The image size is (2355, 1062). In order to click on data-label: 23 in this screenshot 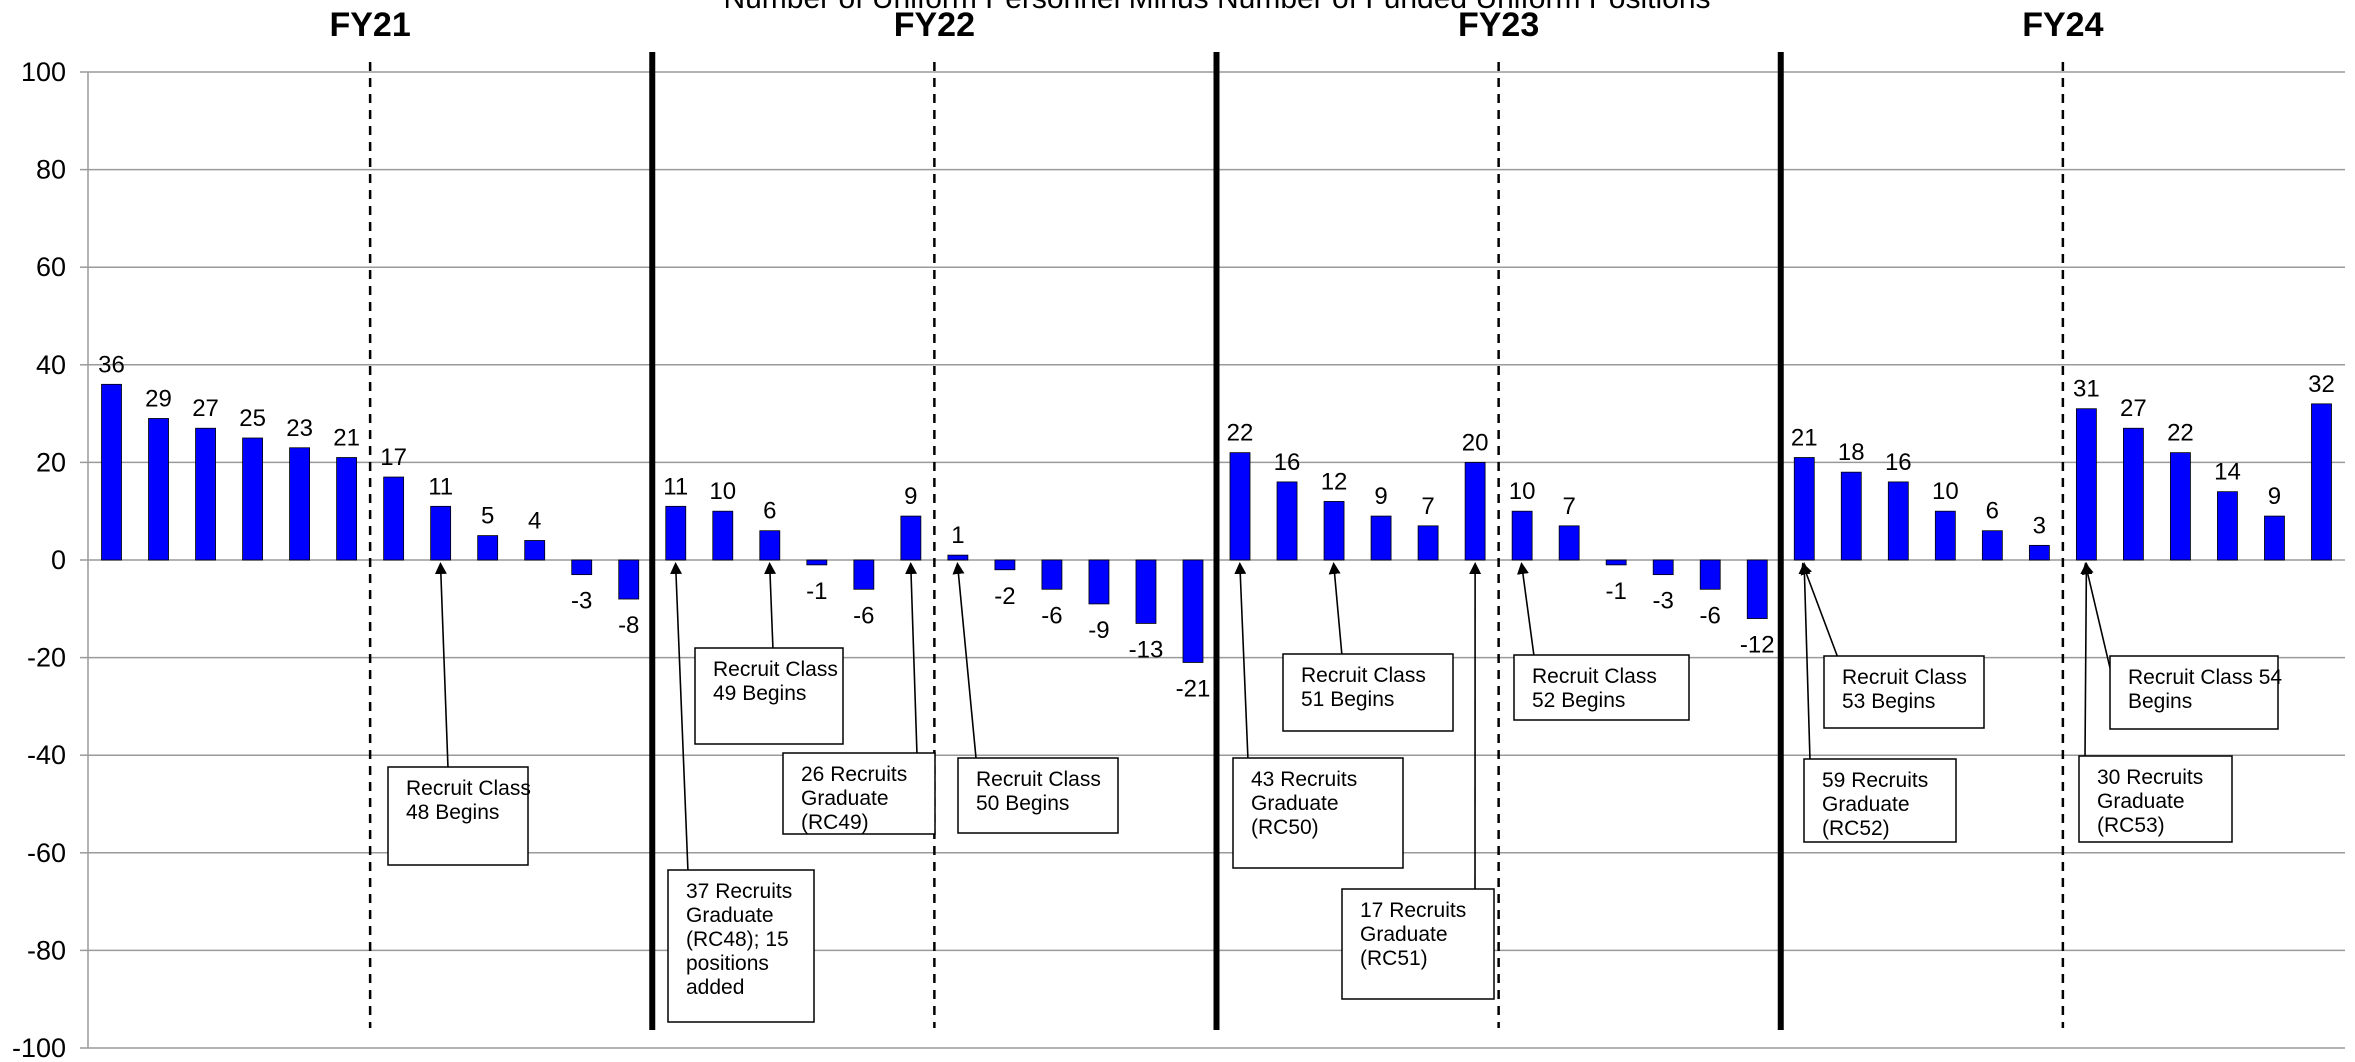, I will do `click(299, 428)`.